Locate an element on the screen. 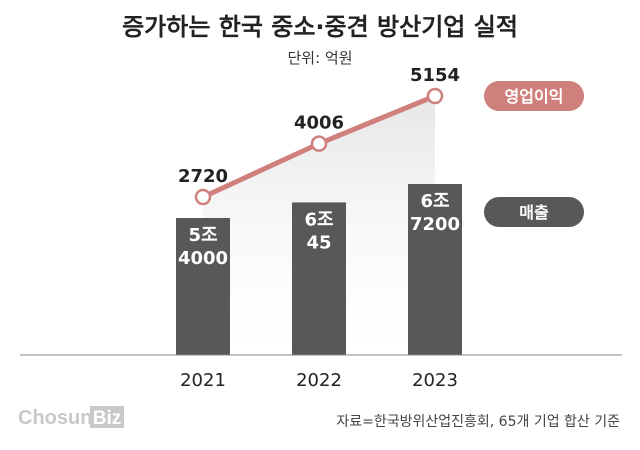 This screenshot has width=640, height=450. legend-profit: 영업이익 is located at coordinates (534, 96).